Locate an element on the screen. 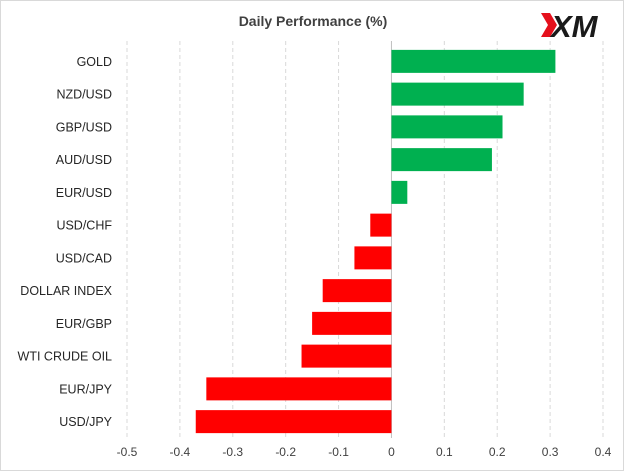 The height and width of the screenshot is (471, 624). category-label: GBP/USD is located at coordinates (84, 127).